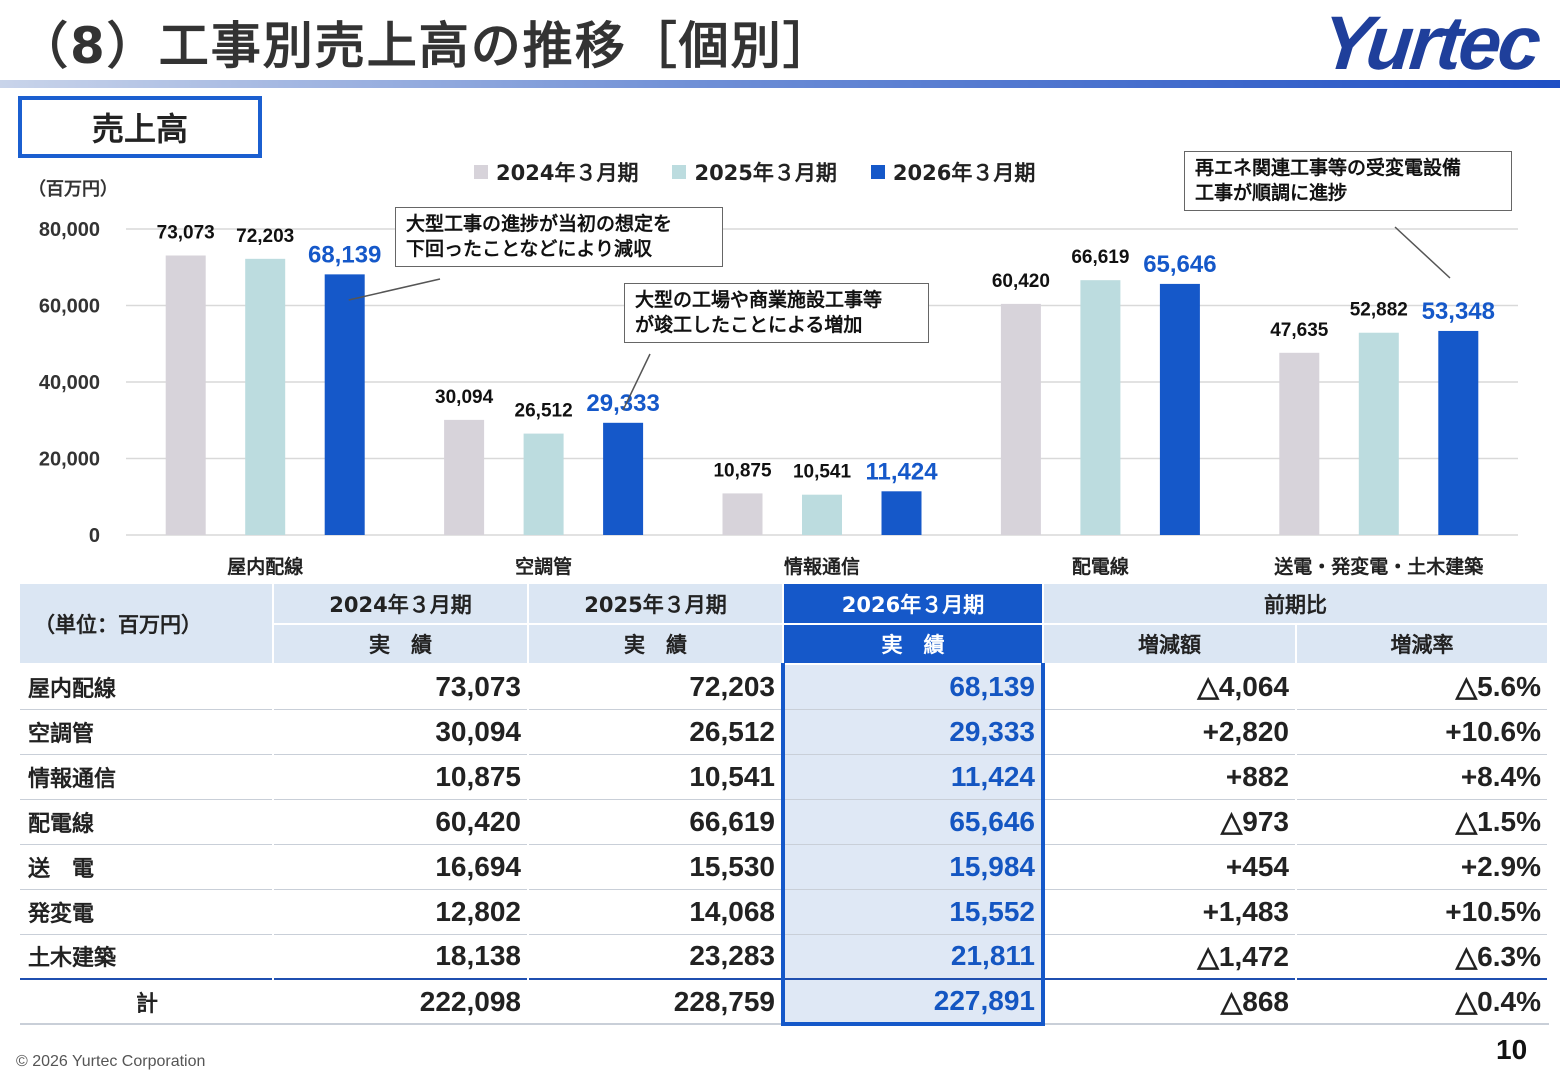 This screenshot has height=1080, width=1560. What do you see at coordinates (567, 173) in the screenshot?
I see `legend-label-2024: 2024年３月期` at bounding box center [567, 173].